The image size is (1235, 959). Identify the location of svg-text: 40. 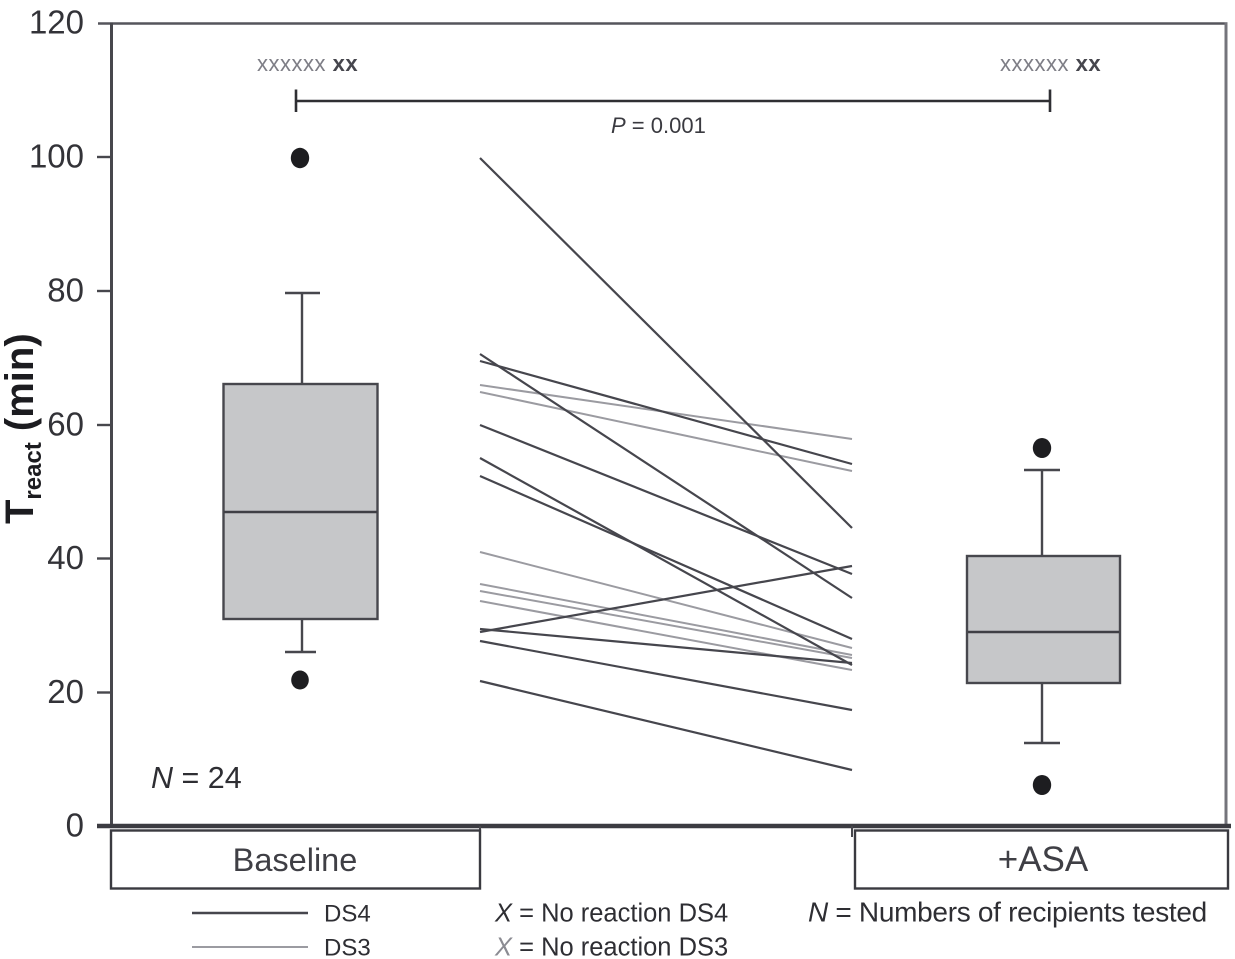
(65, 557).